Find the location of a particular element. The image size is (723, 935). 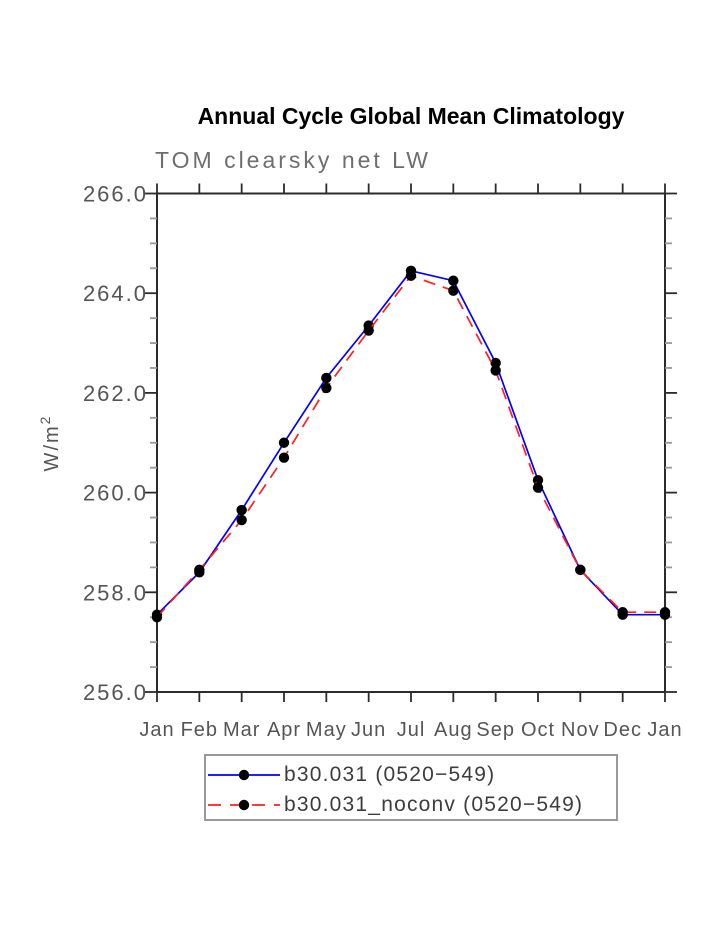

y-tick-label: 264.0 is located at coordinates (115, 293).